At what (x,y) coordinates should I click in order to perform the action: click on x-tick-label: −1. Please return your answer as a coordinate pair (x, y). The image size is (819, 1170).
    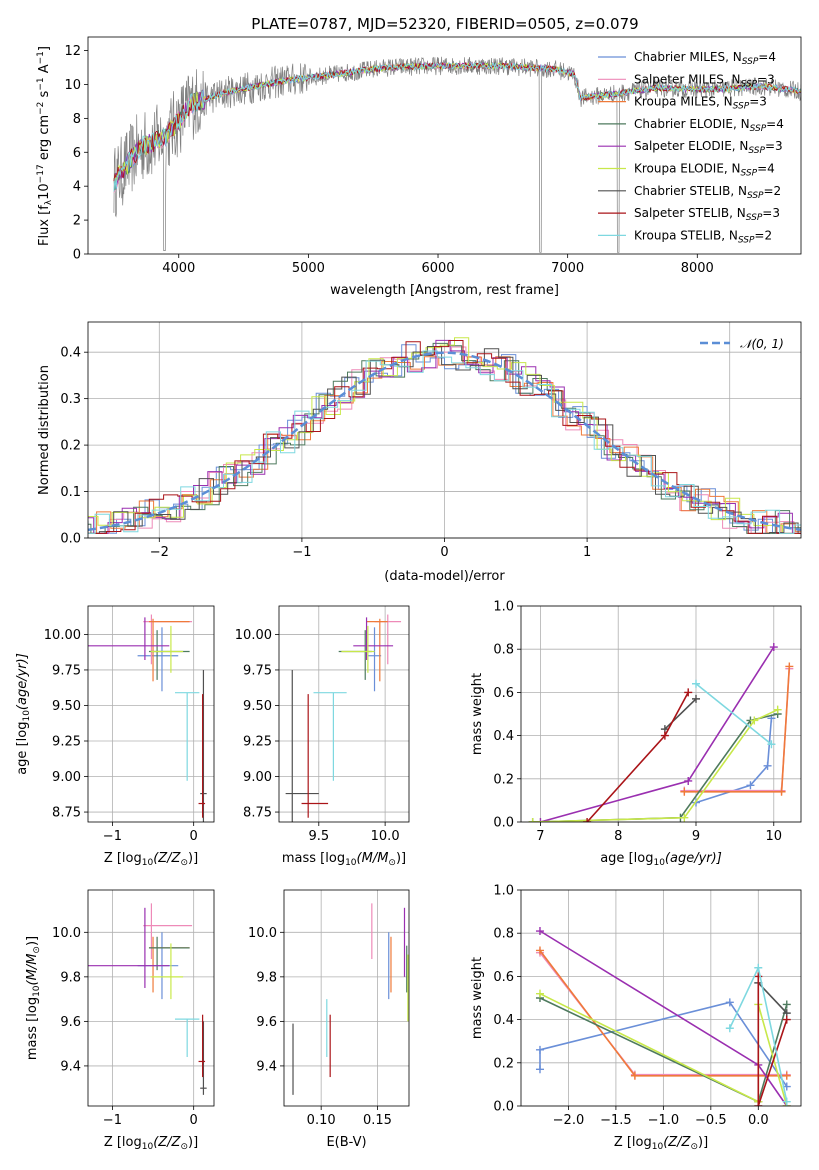
    Looking at the image, I should click on (301, 552).